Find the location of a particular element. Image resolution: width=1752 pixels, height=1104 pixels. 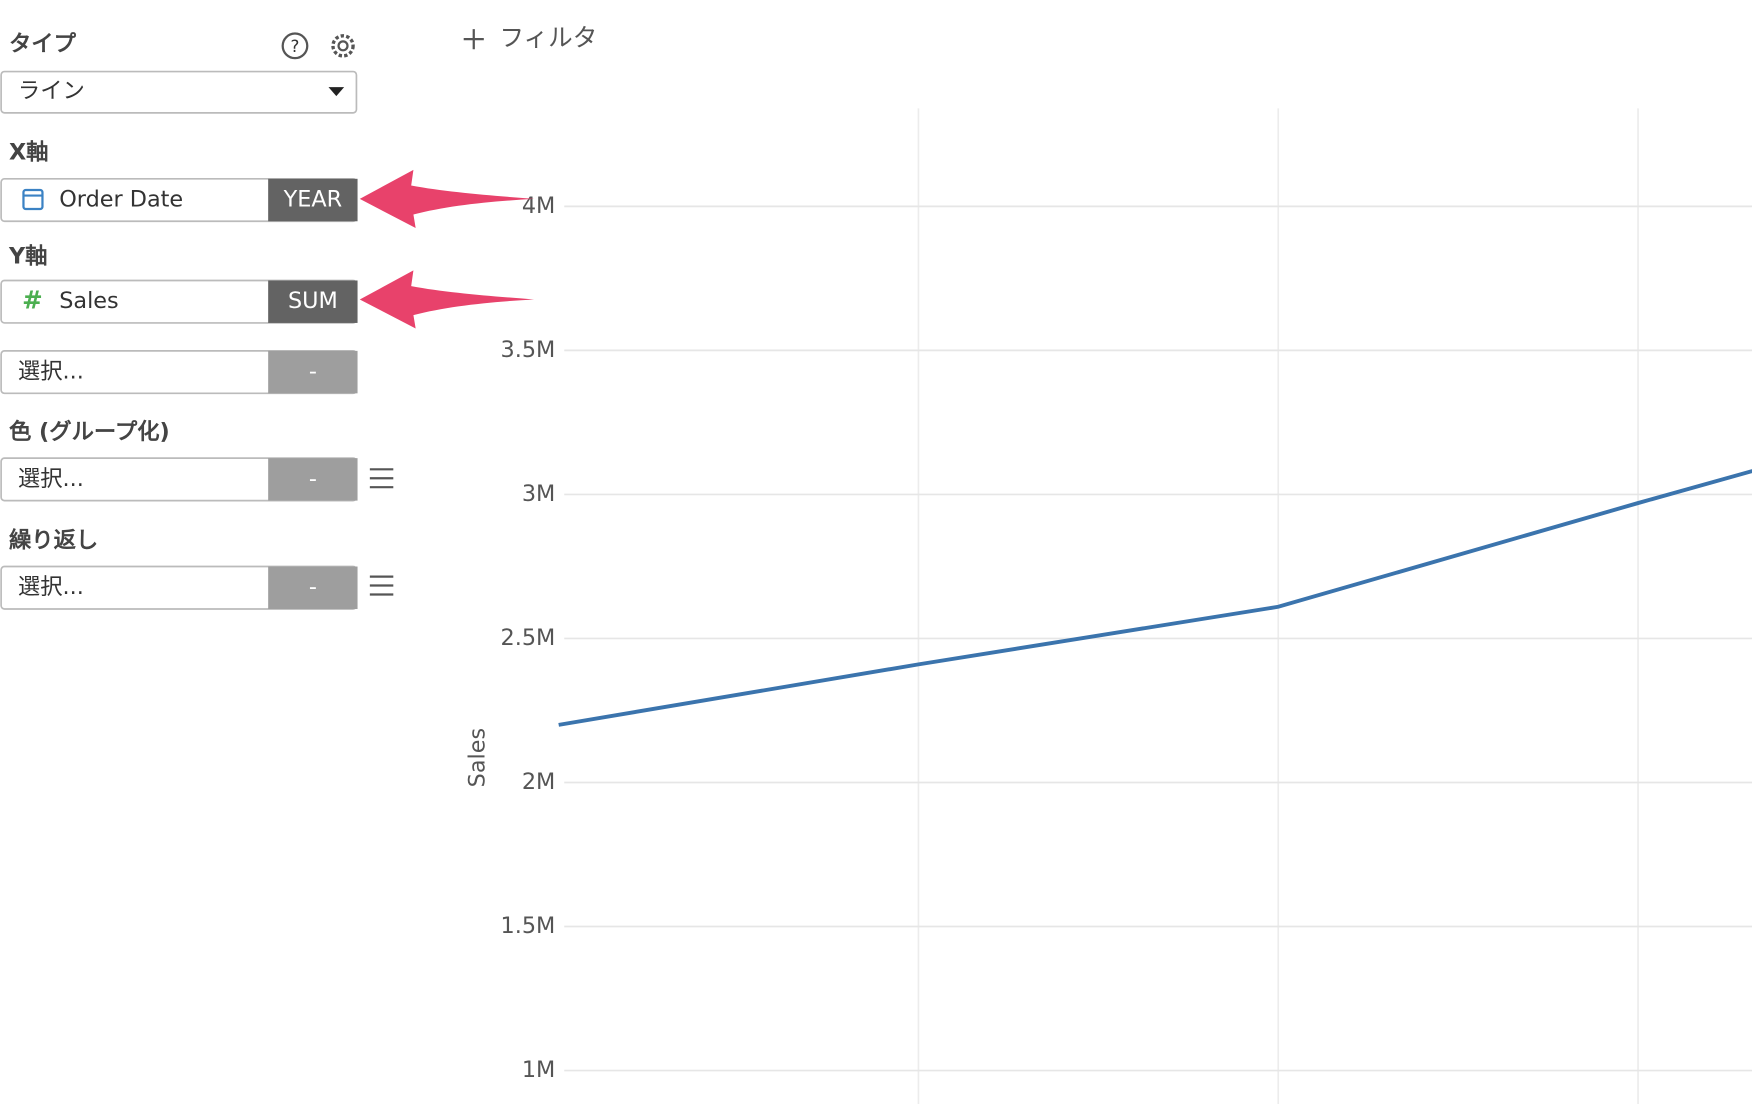

repeat-agg: - is located at coordinates (313, 587).